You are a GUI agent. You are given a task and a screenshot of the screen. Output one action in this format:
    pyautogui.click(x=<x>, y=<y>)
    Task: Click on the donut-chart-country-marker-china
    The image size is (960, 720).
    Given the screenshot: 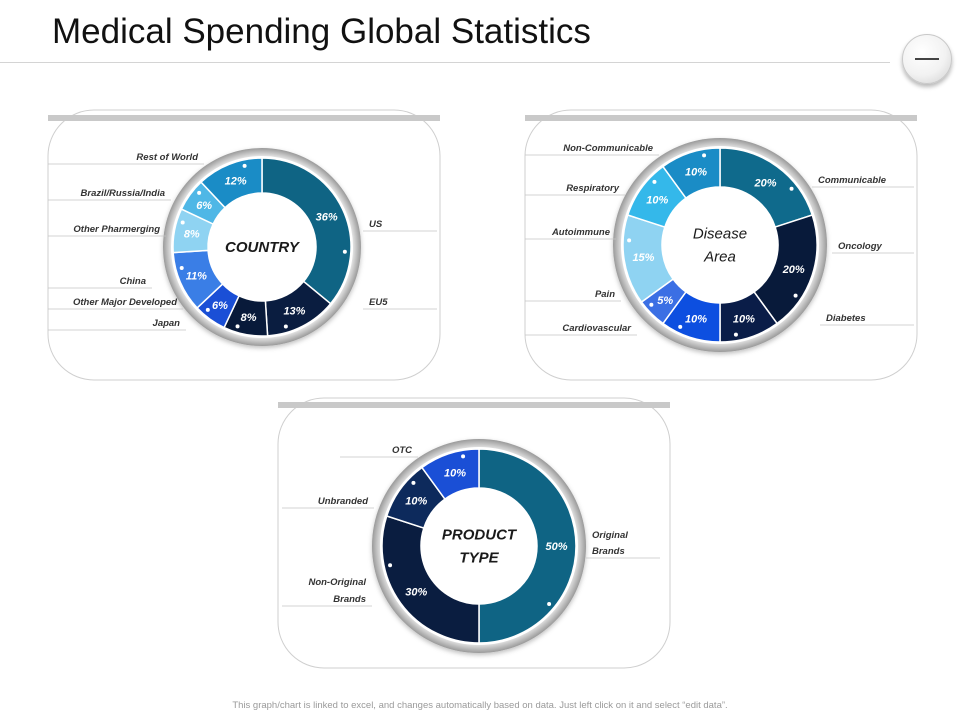 What is the action you would take?
    pyautogui.click(x=181, y=268)
    